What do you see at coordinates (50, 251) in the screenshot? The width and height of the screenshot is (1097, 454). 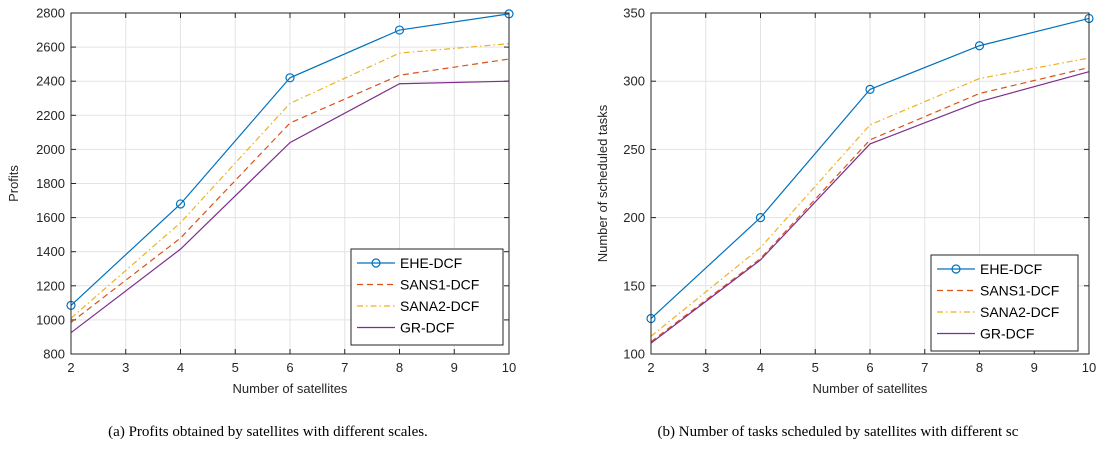 I see `y-tick-label: 1400` at bounding box center [50, 251].